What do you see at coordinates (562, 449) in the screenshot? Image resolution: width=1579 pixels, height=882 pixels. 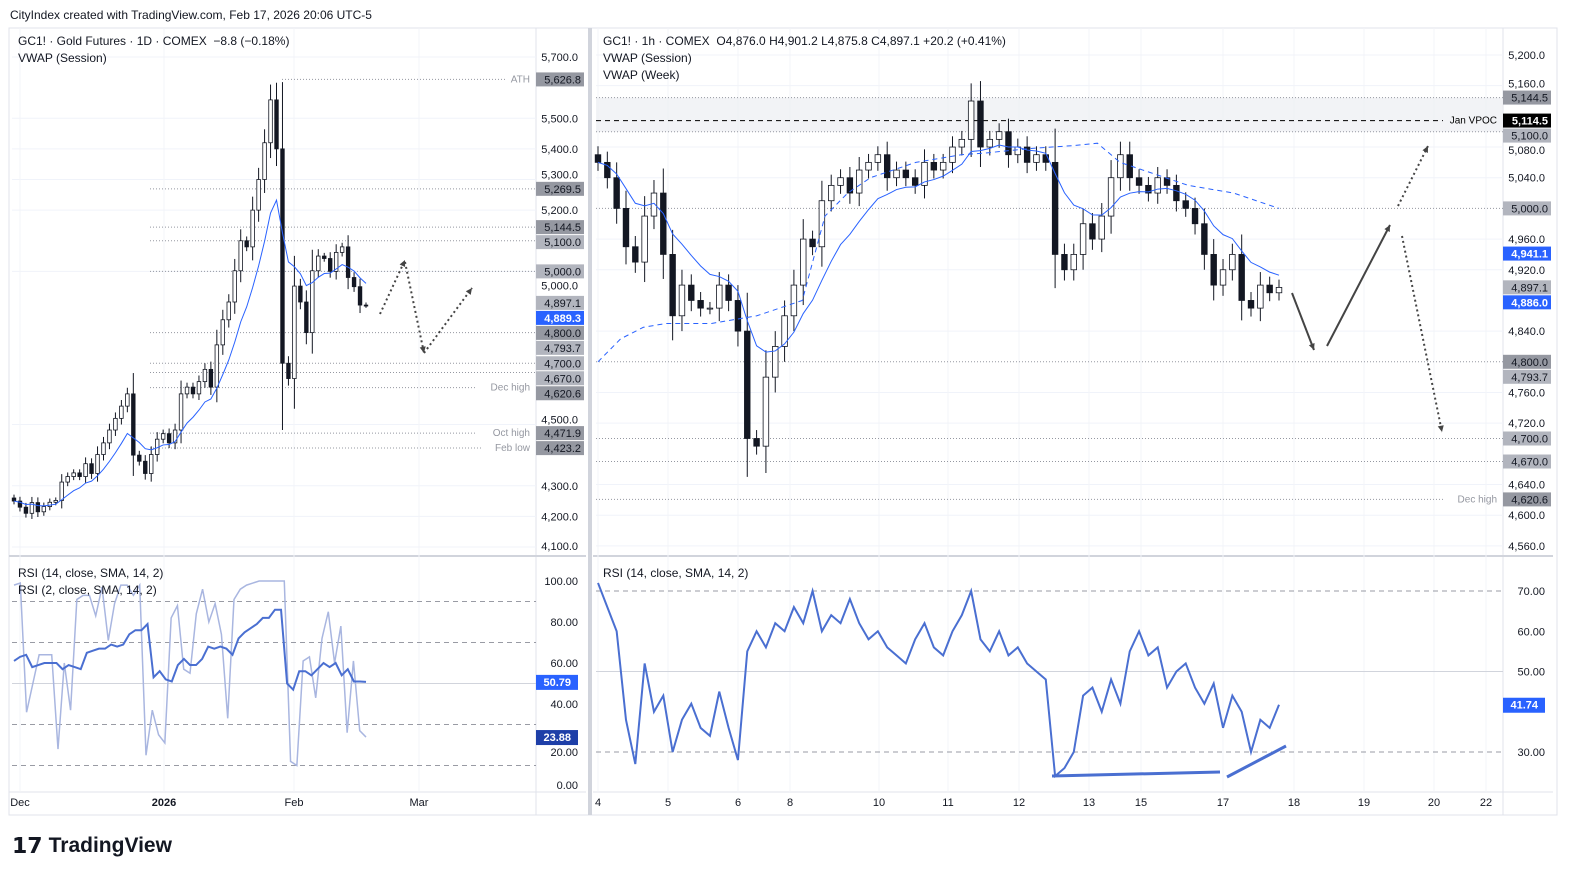 I see `price-label: 4,423.2` at bounding box center [562, 449].